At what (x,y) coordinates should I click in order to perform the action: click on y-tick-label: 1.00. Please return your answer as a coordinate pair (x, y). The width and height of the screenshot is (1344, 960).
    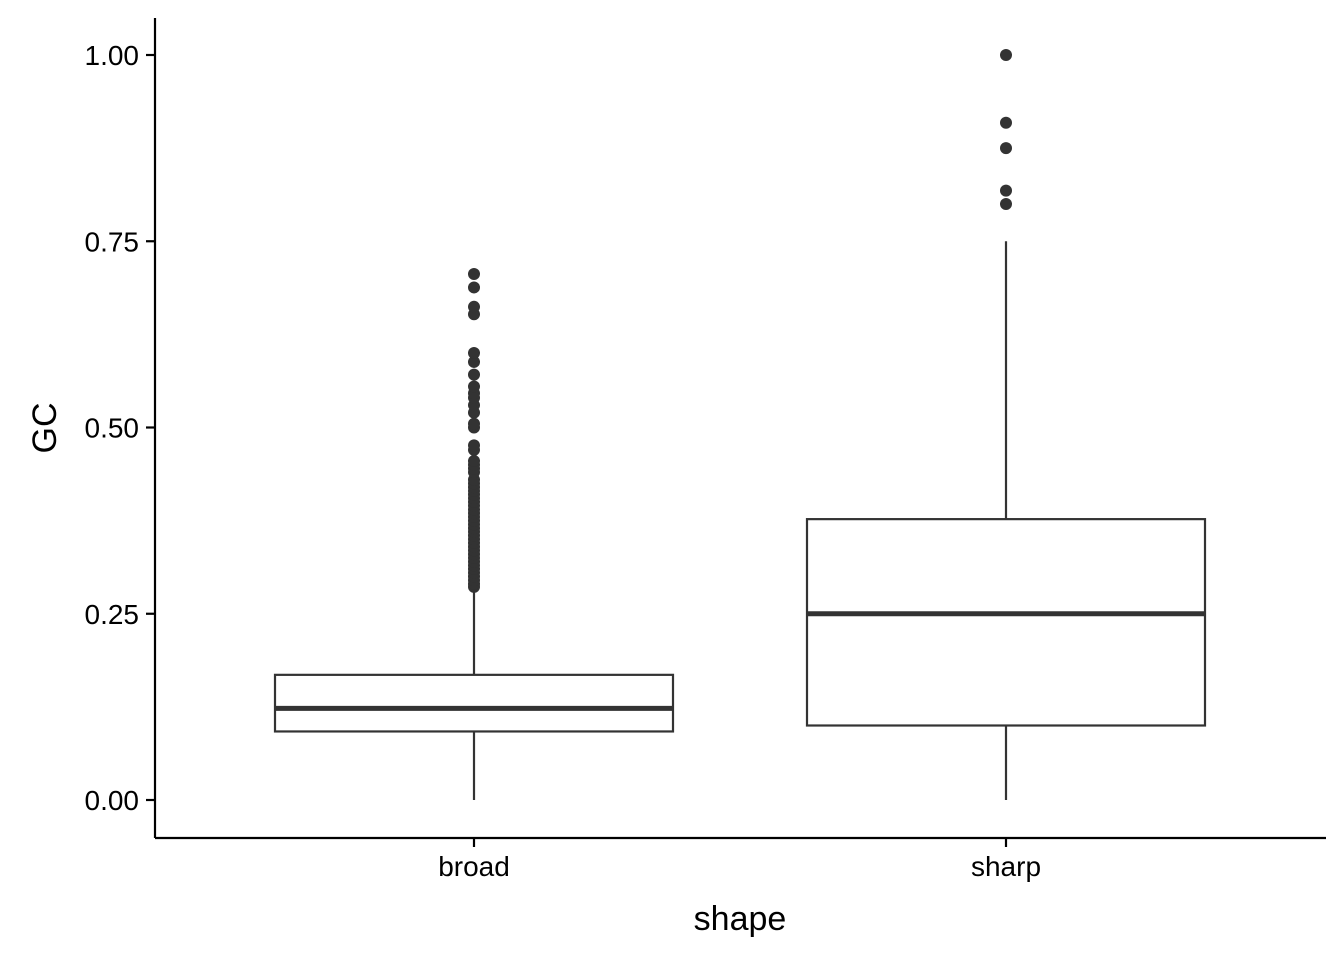
    Looking at the image, I should click on (112, 55).